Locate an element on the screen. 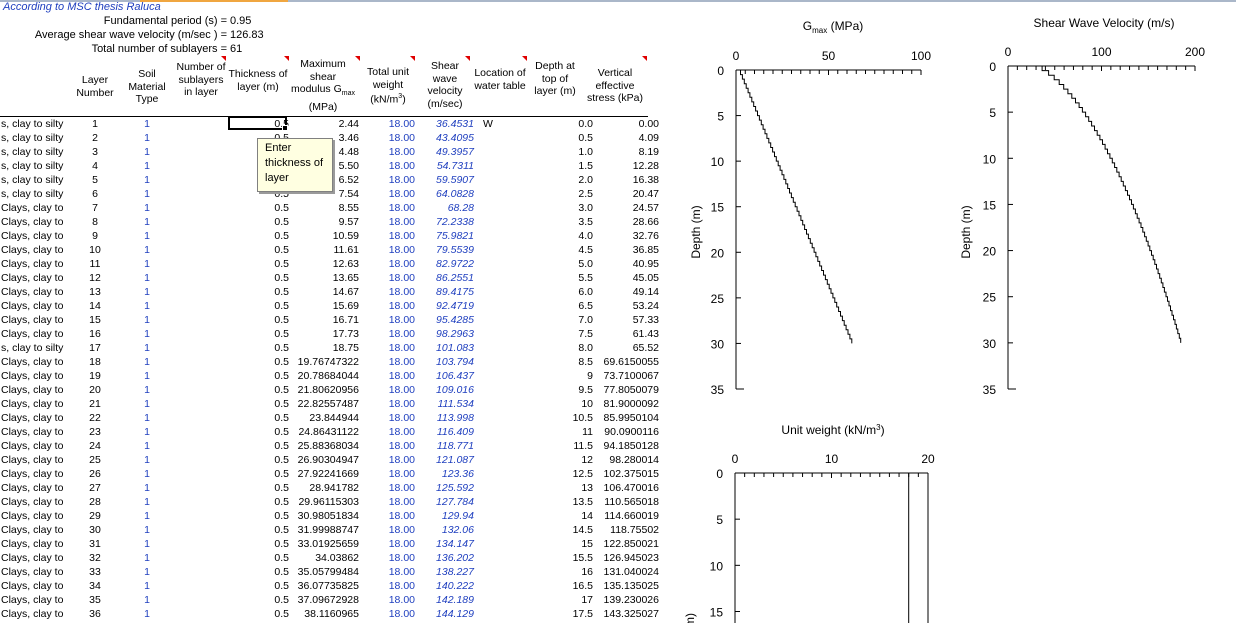 This screenshot has width=1236, height=623. header-depth-top: Depth at top of layer (m) is located at coordinates (555, 78).